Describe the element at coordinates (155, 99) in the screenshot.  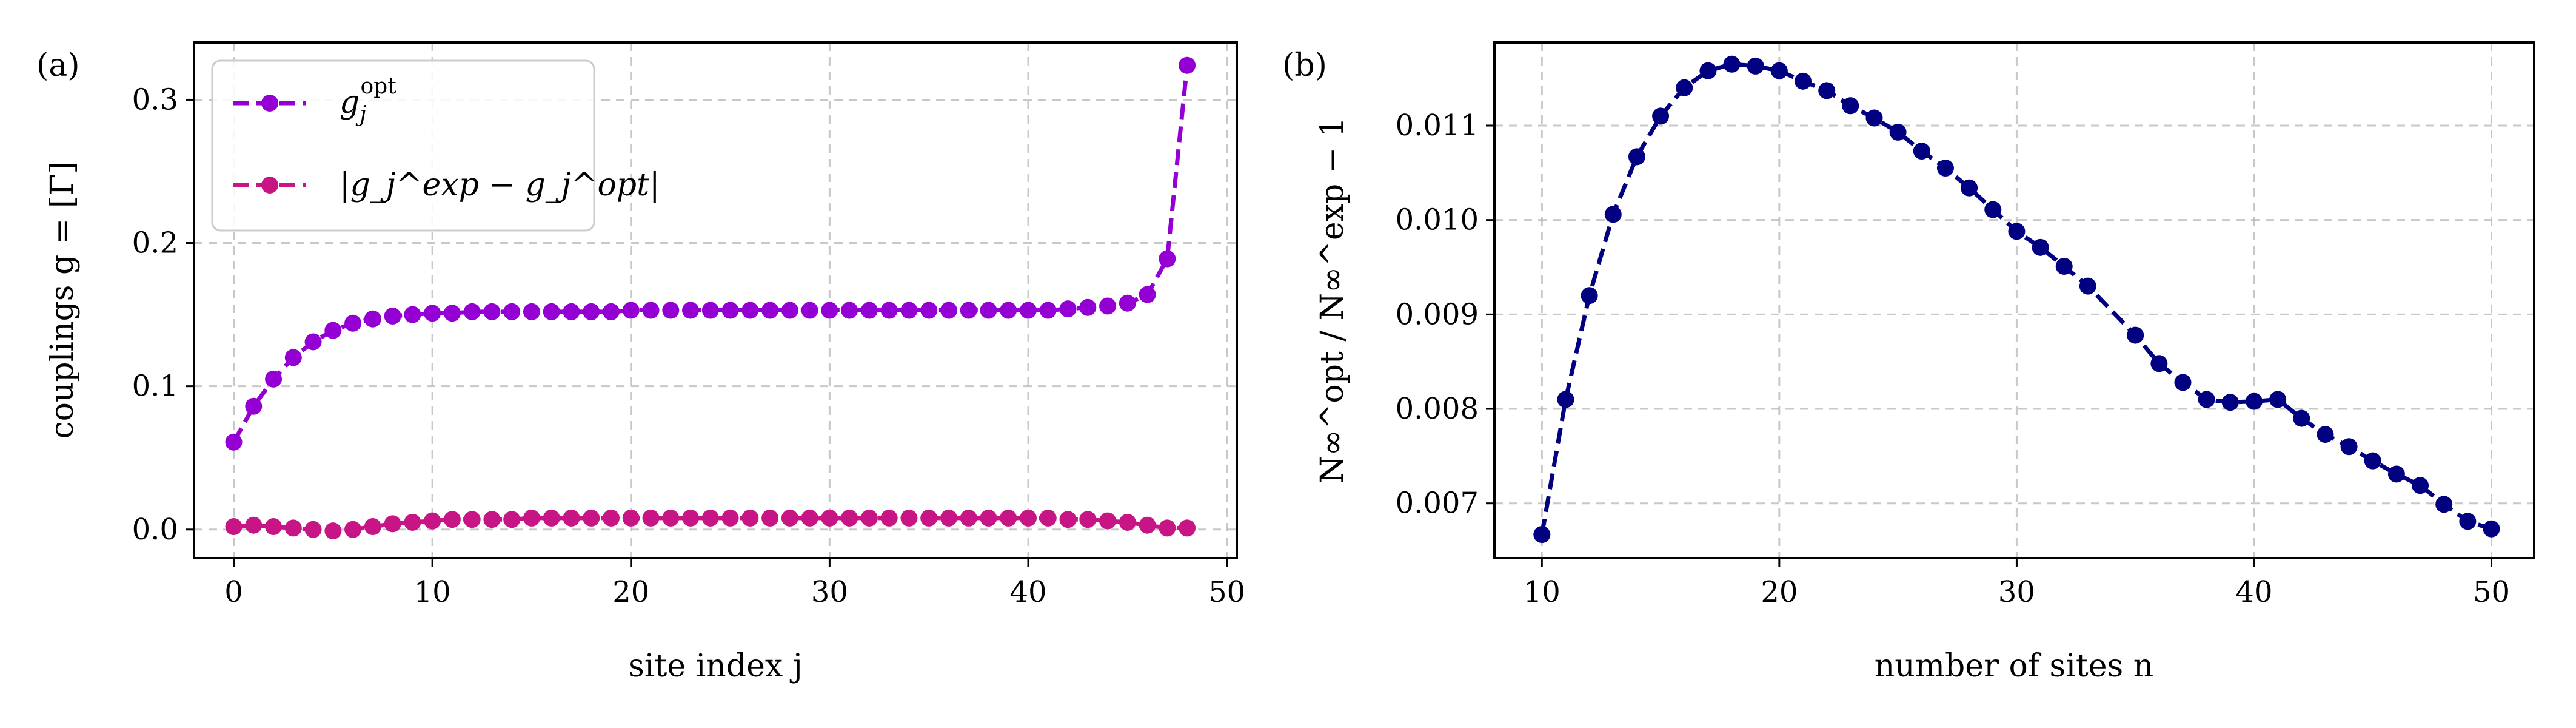
I see `y-tick-label: 0.3` at that location.